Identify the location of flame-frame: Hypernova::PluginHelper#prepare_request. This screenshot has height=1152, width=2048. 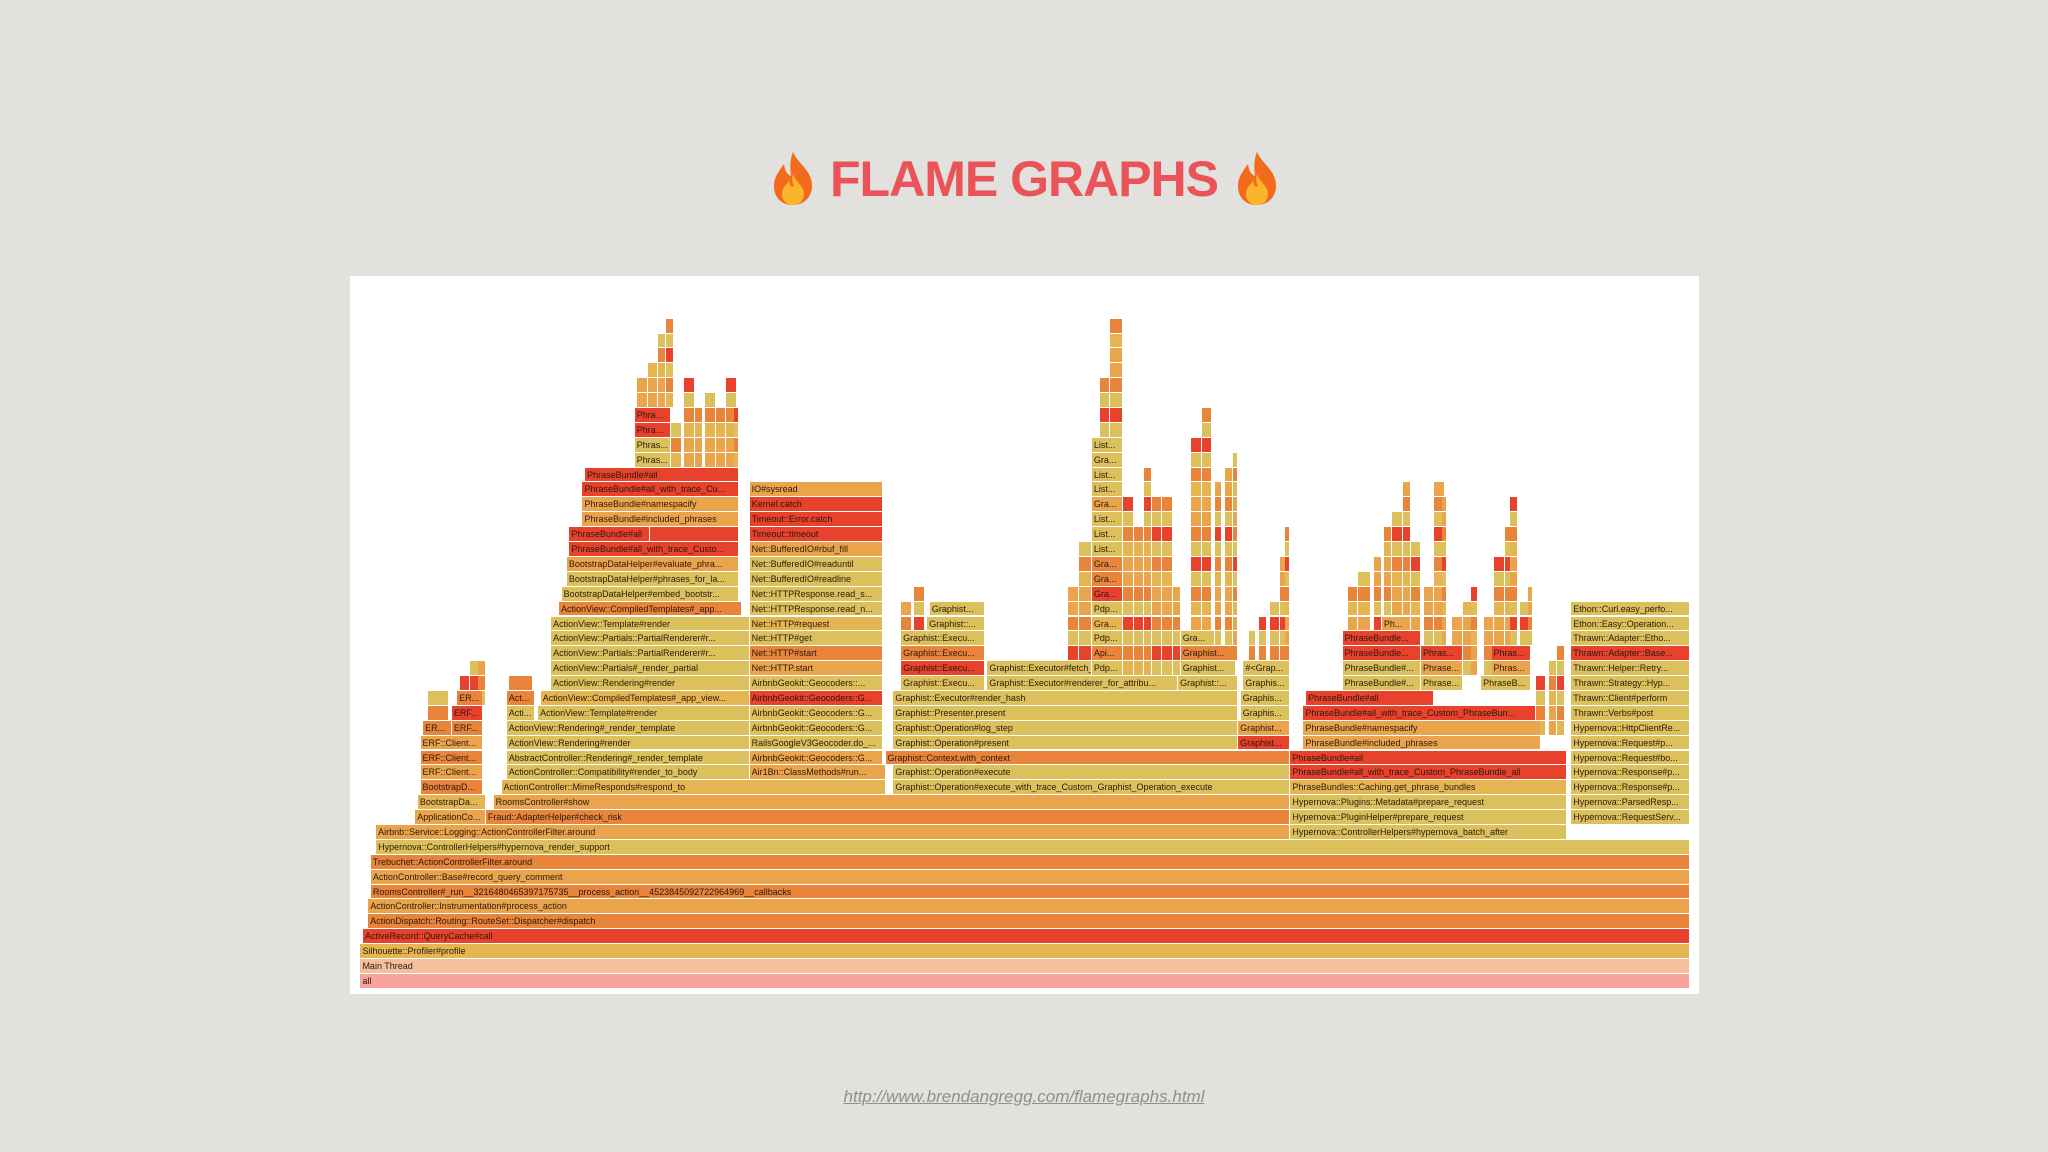
(1428, 817).